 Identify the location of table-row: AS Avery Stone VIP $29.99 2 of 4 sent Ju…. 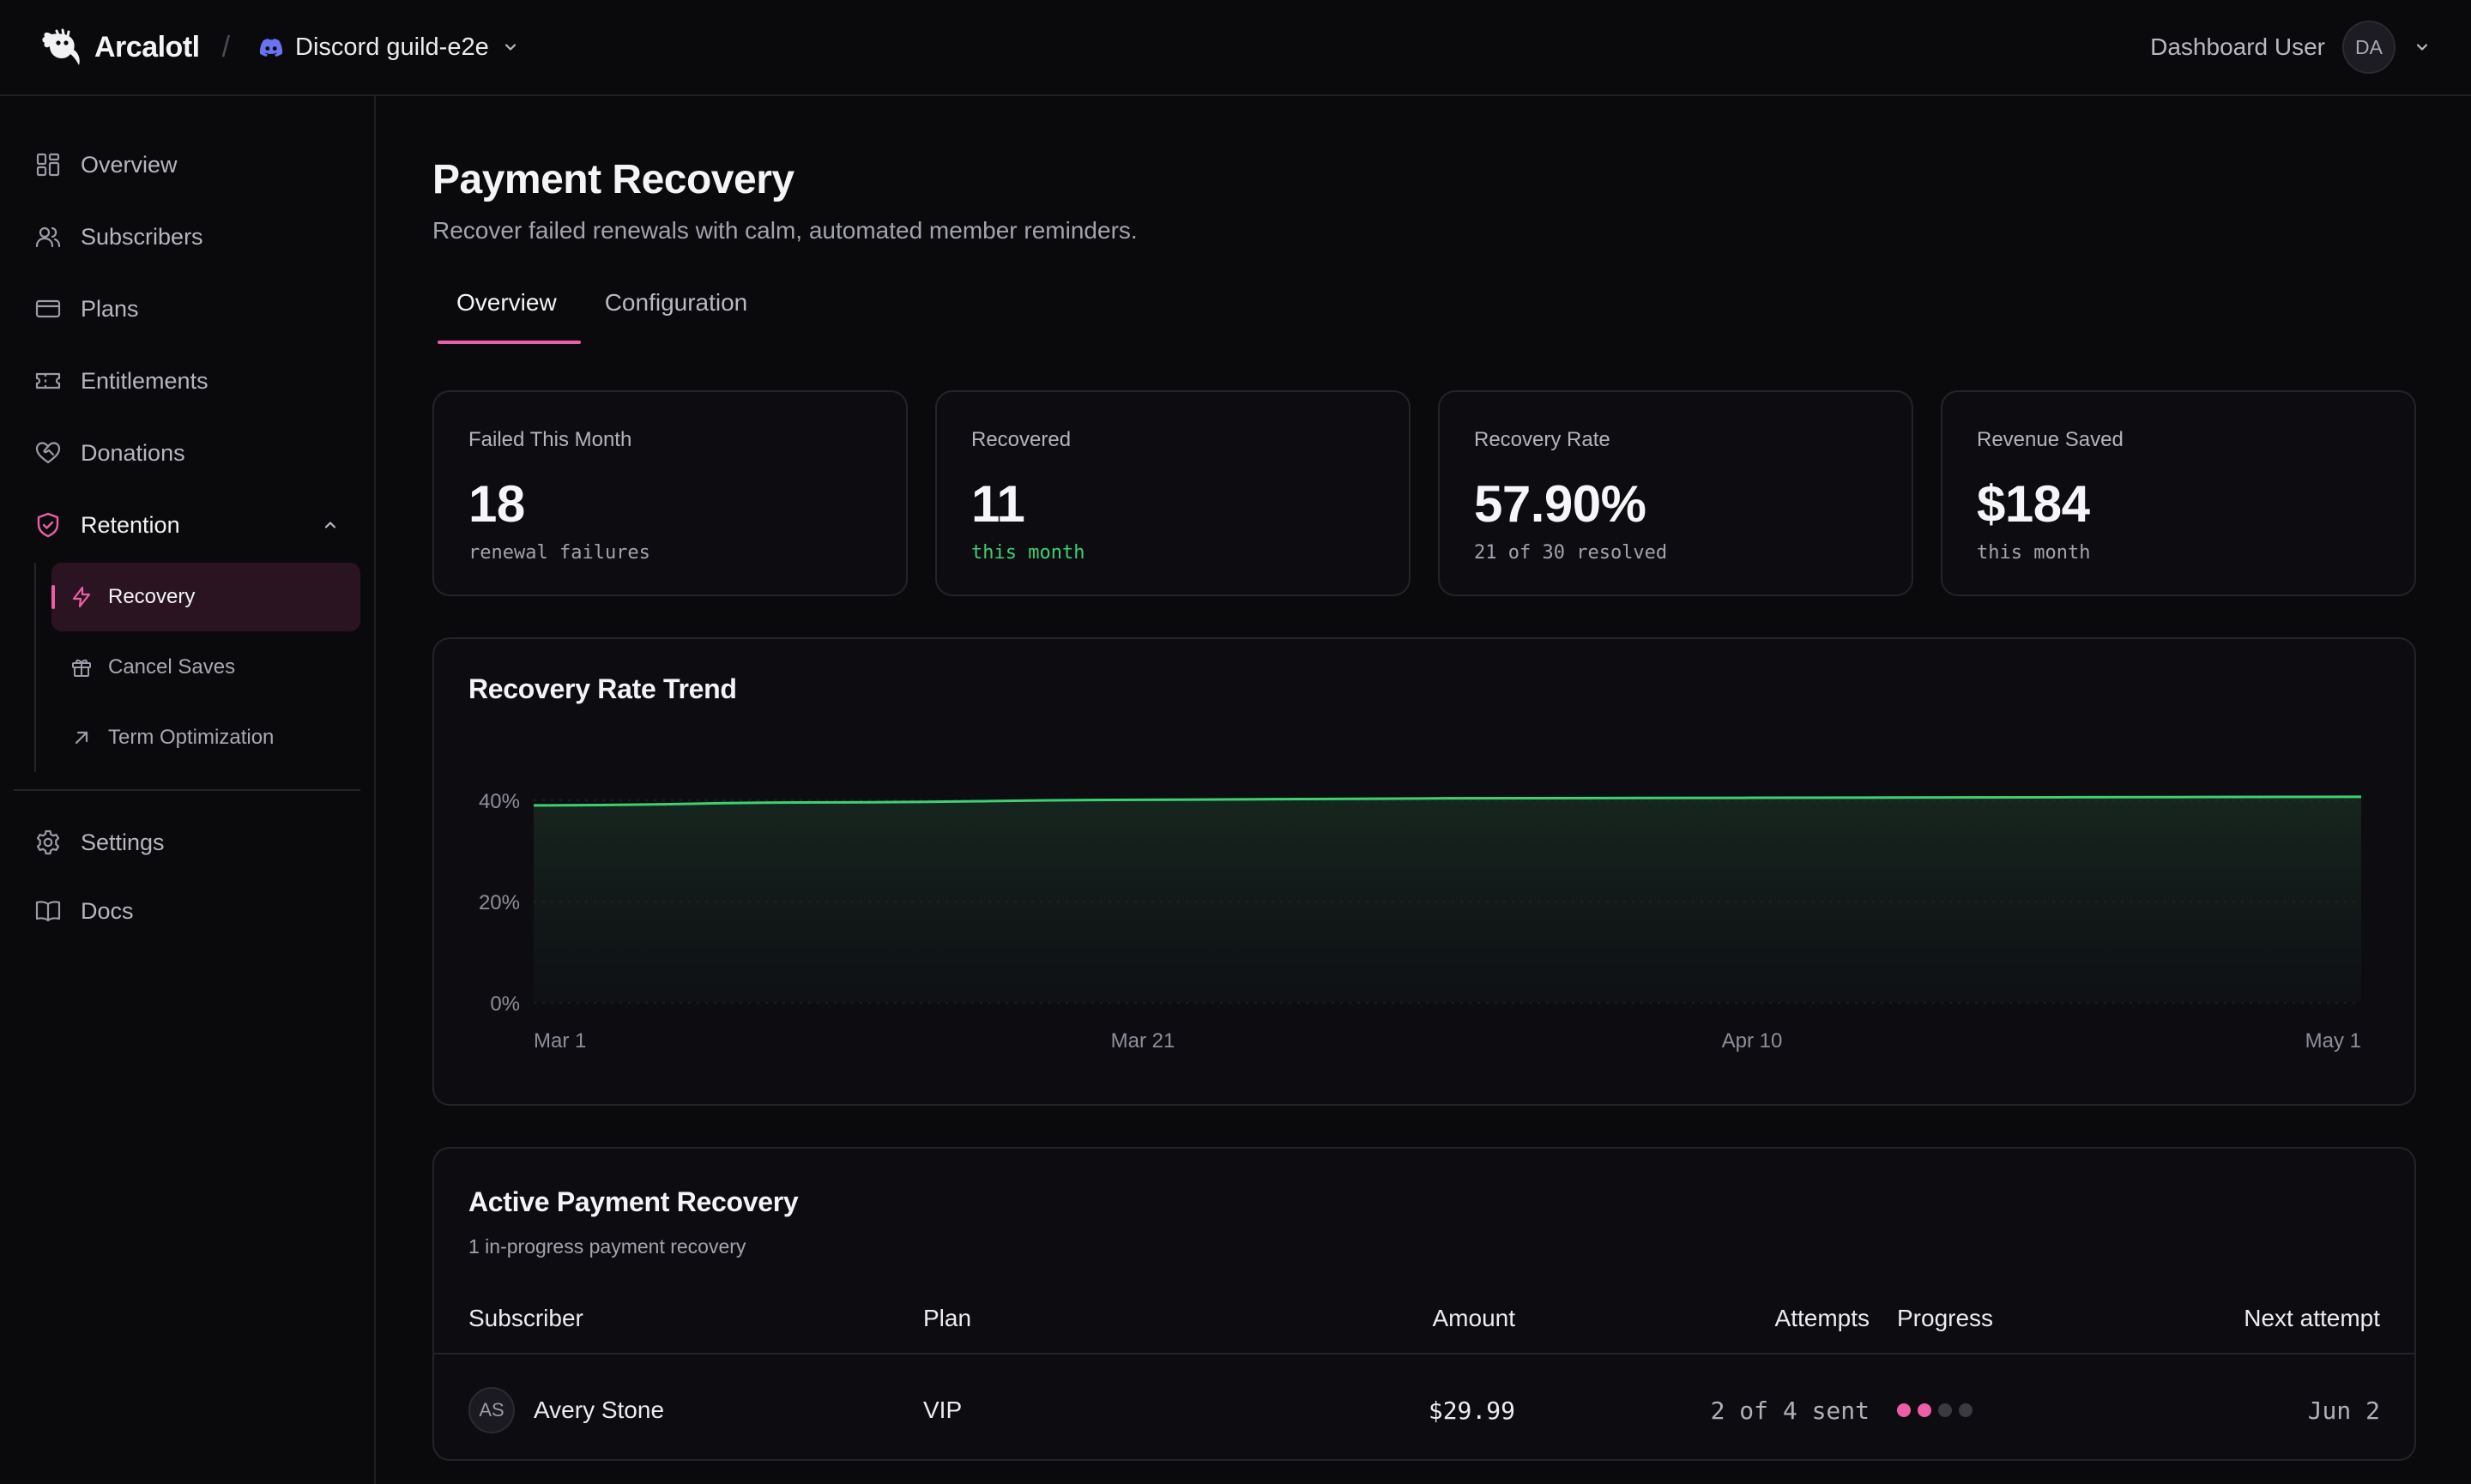
(1424, 1406).